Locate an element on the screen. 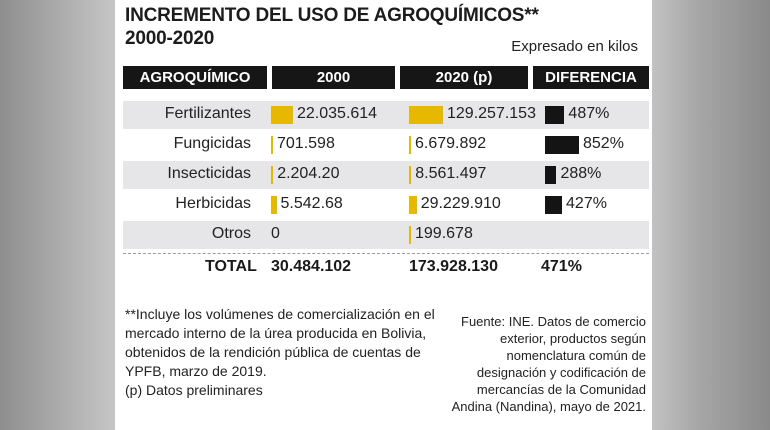 The height and width of the screenshot is (430, 770). total-separator is located at coordinates (386, 253).